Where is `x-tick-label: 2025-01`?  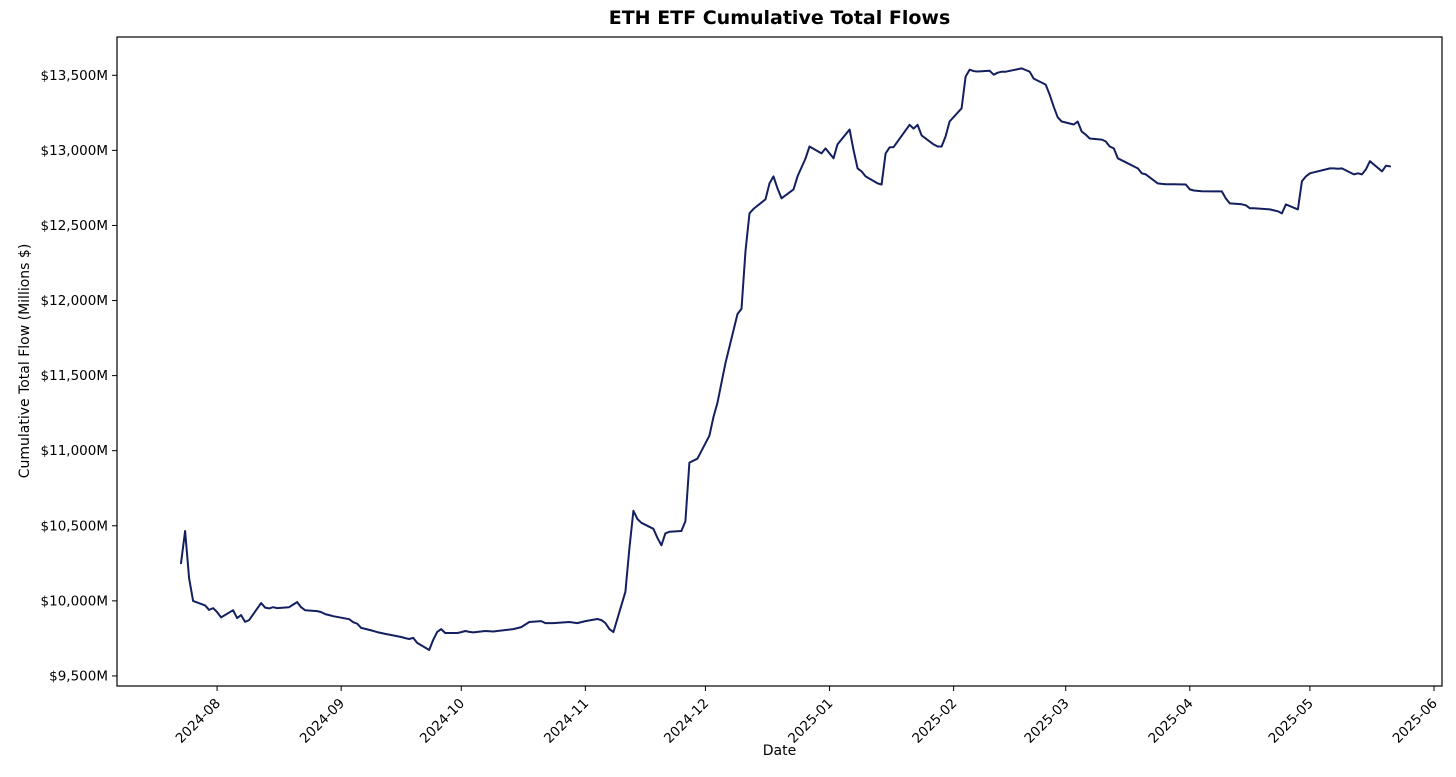 x-tick-label: 2025-01 is located at coordinates (810, 721).